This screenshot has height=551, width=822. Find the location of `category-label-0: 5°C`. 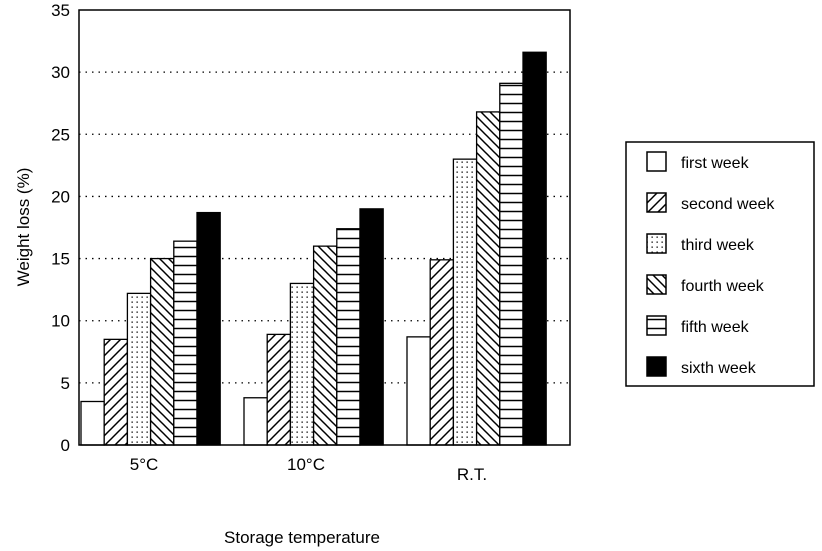

category-label-0: 5°C is located at coordinates (144, 464).